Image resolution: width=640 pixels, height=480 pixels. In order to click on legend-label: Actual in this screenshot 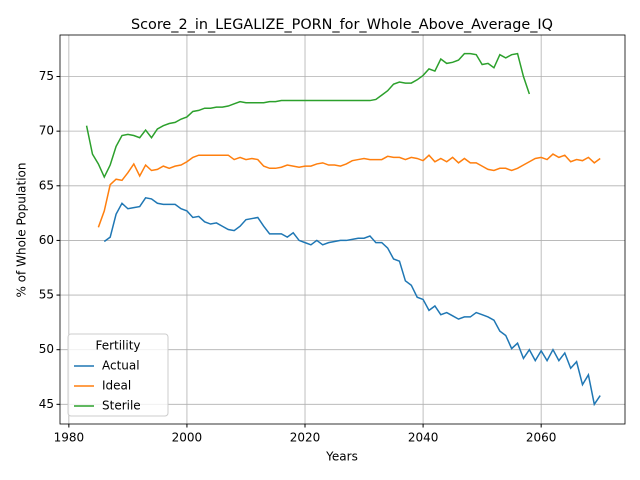, I will do `click(121, 366)`.